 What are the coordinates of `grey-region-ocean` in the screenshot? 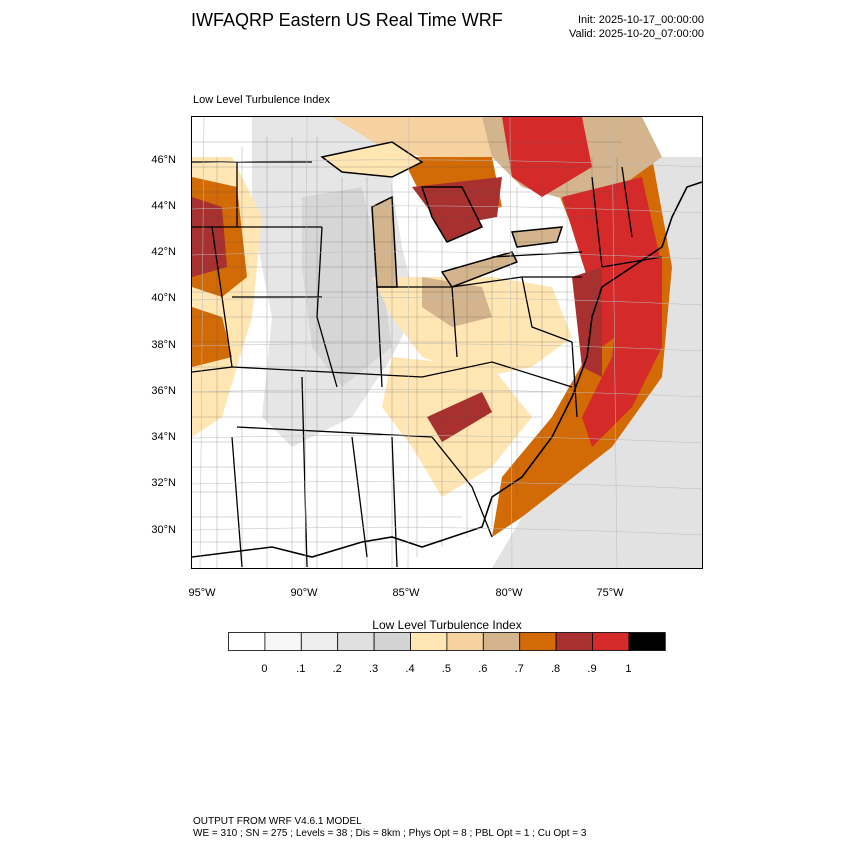 It's located at (597, 362).